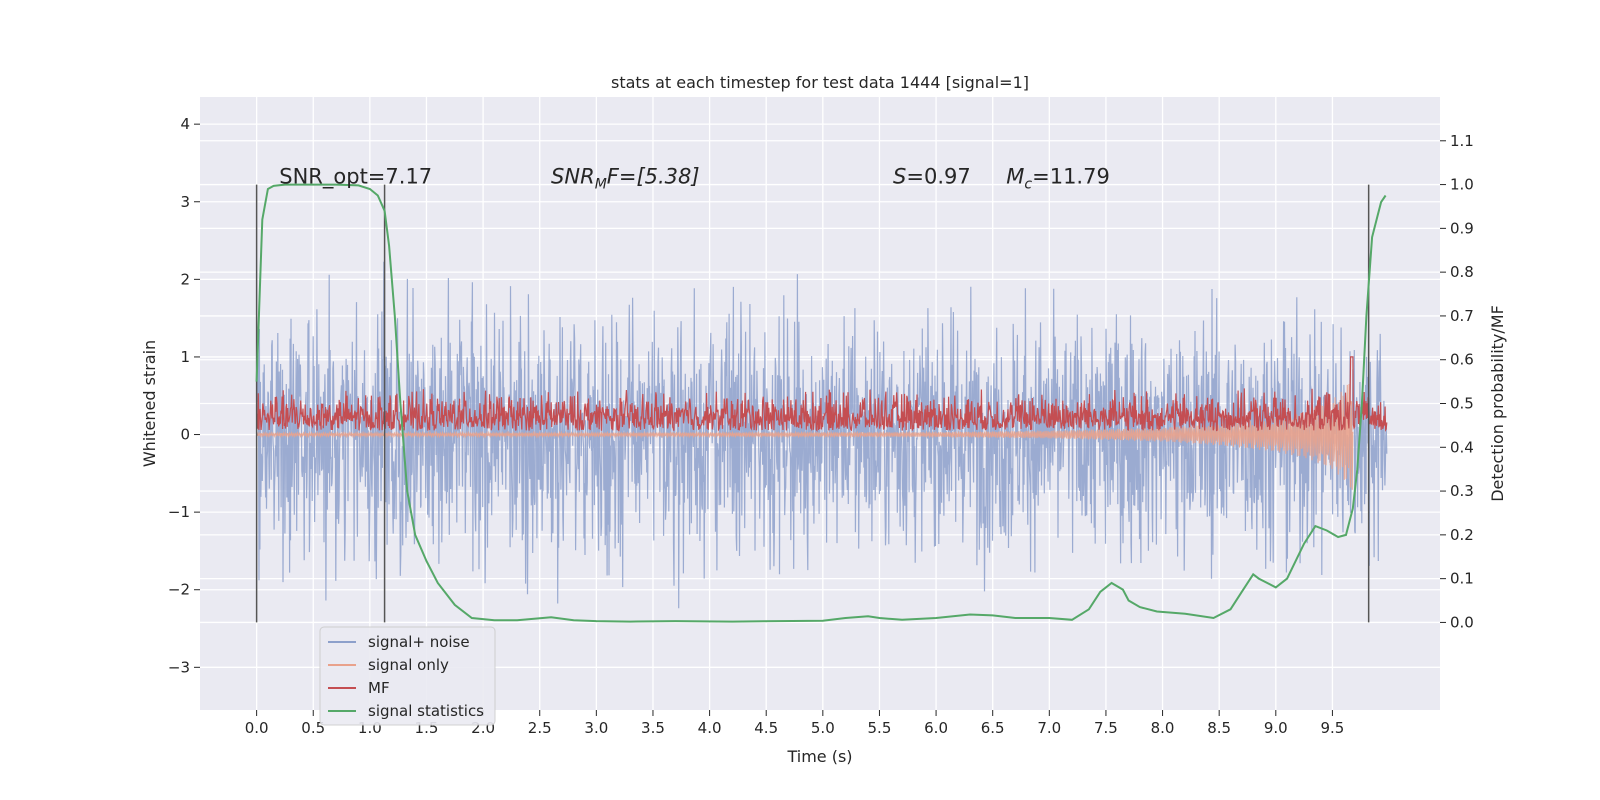  What do you see at coordinates (936, 728) in the screenshot?
I see `x-tick-label: 6.0` at bounding box center [936, 728].